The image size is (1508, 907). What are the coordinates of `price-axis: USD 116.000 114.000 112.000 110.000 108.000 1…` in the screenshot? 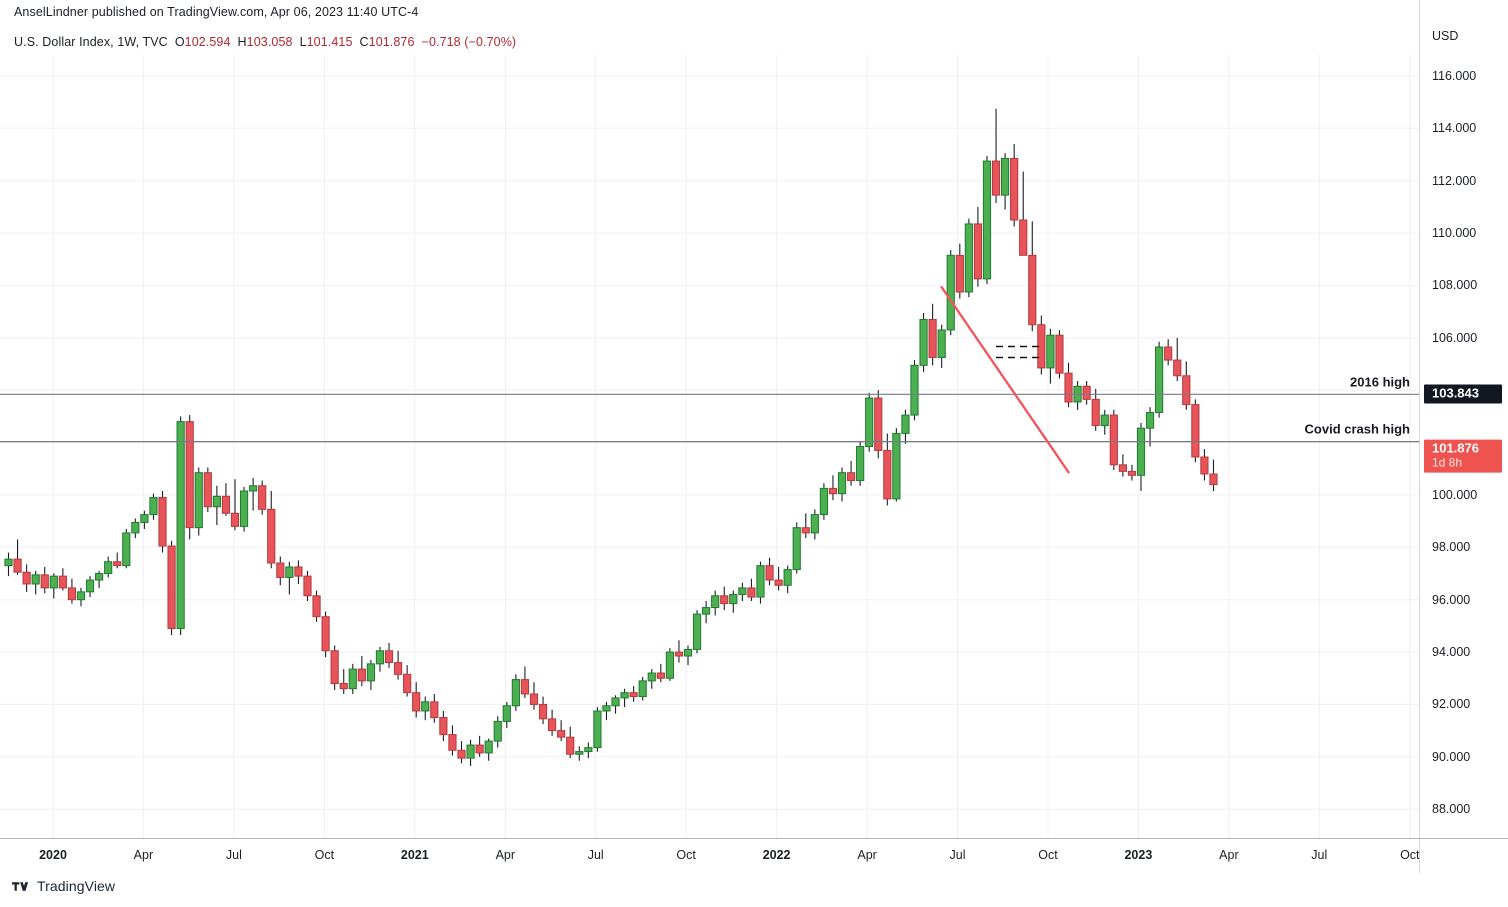 It's located at (1463, 419).